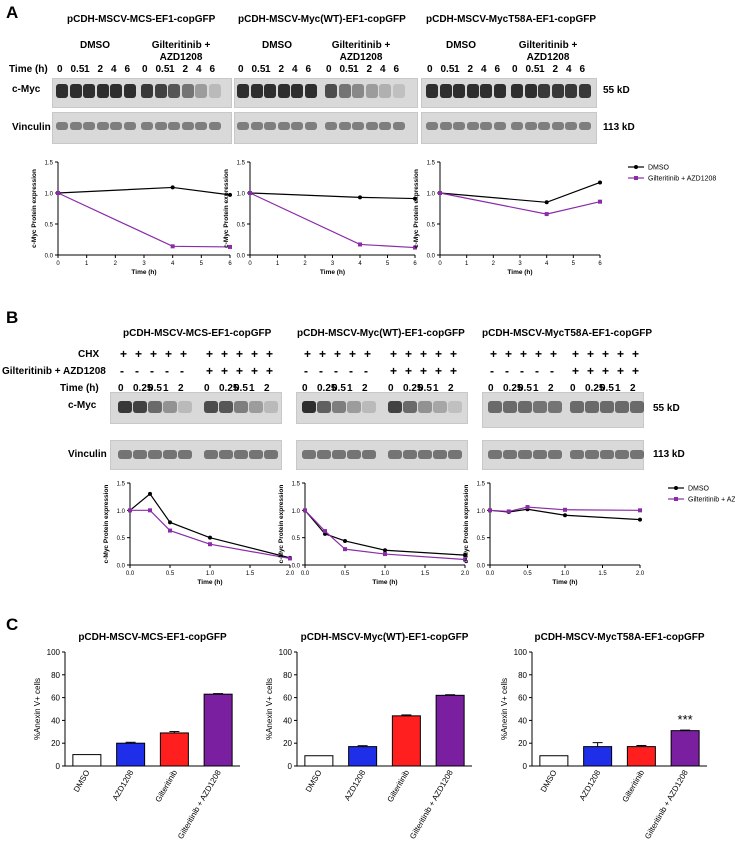 This screenshot has width=735, height=850. I want to click on a-kd-vinculin: 113 kD, so click(619, 127).